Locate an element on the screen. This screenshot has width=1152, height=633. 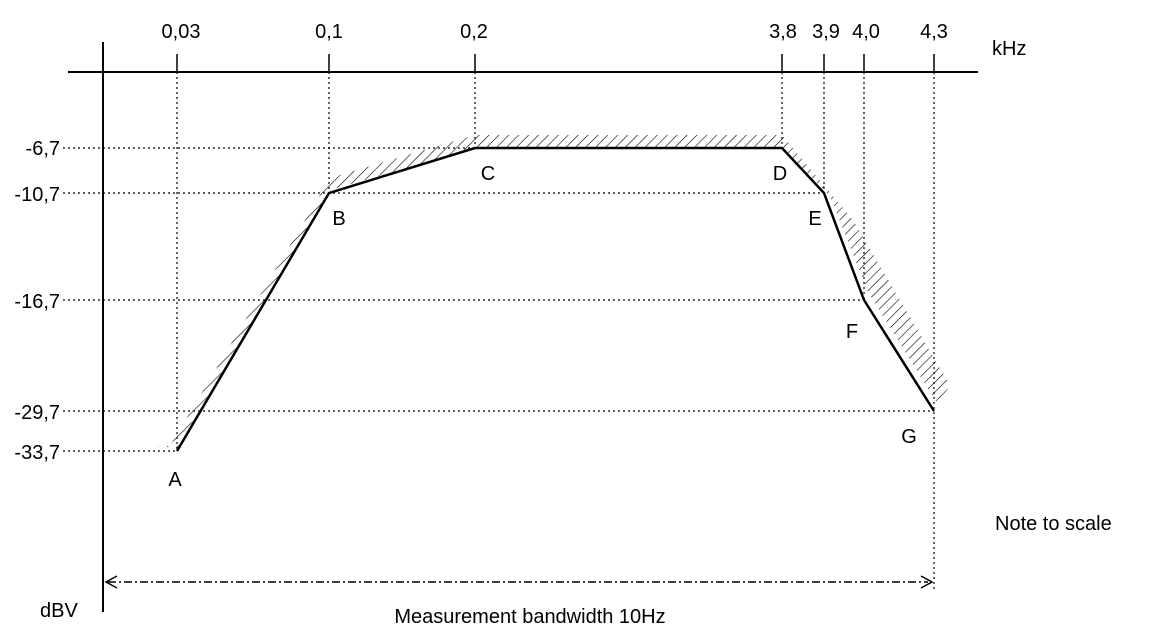
point-label-b: B is located at coordinates (338, 219).